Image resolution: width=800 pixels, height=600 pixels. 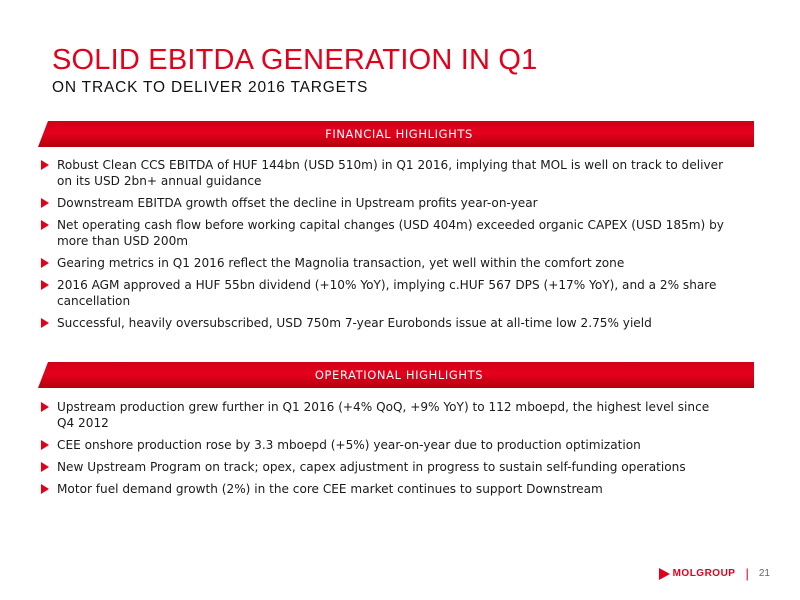 I want to click on operational-highlights-banner: OPERATIONAL HIGHLIGHTS, so click(x=396, y=375).